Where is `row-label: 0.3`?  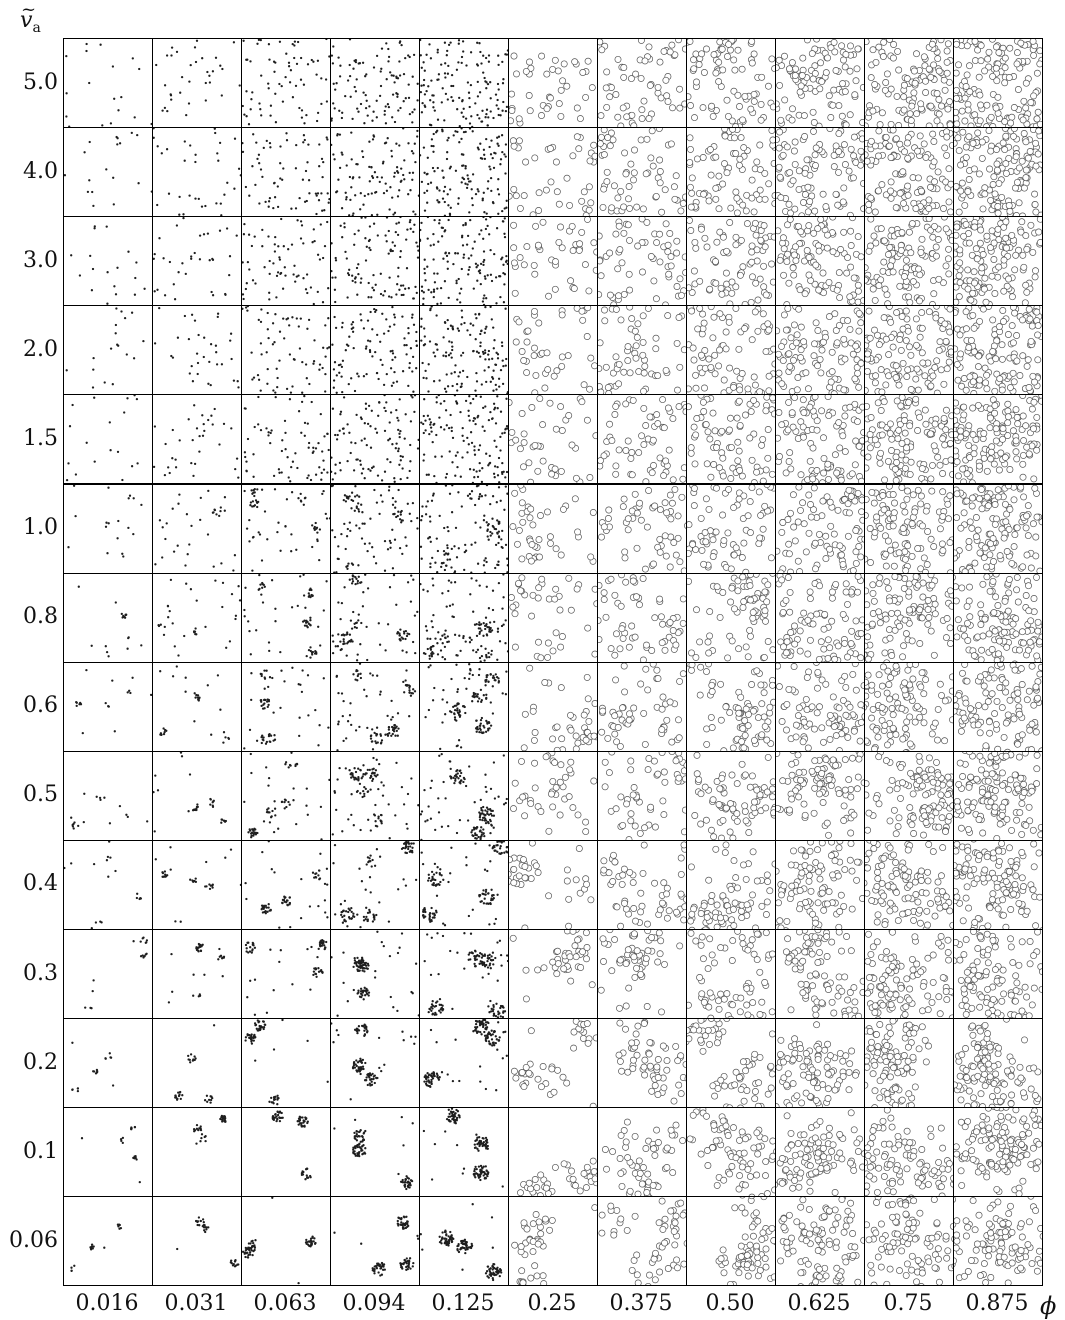 row-label: 0.3 is located at coordinates (40, 973).